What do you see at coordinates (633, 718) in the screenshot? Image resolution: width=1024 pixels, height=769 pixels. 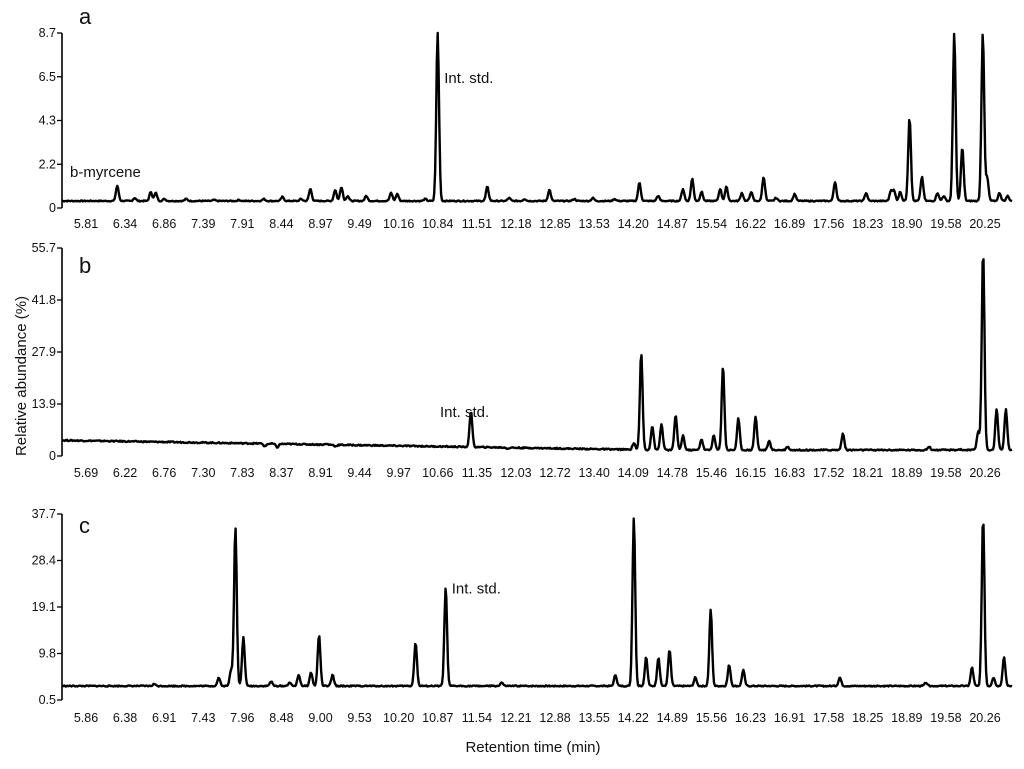 I see `x-tick-label: 14.22` at bounding box center [633, 718].